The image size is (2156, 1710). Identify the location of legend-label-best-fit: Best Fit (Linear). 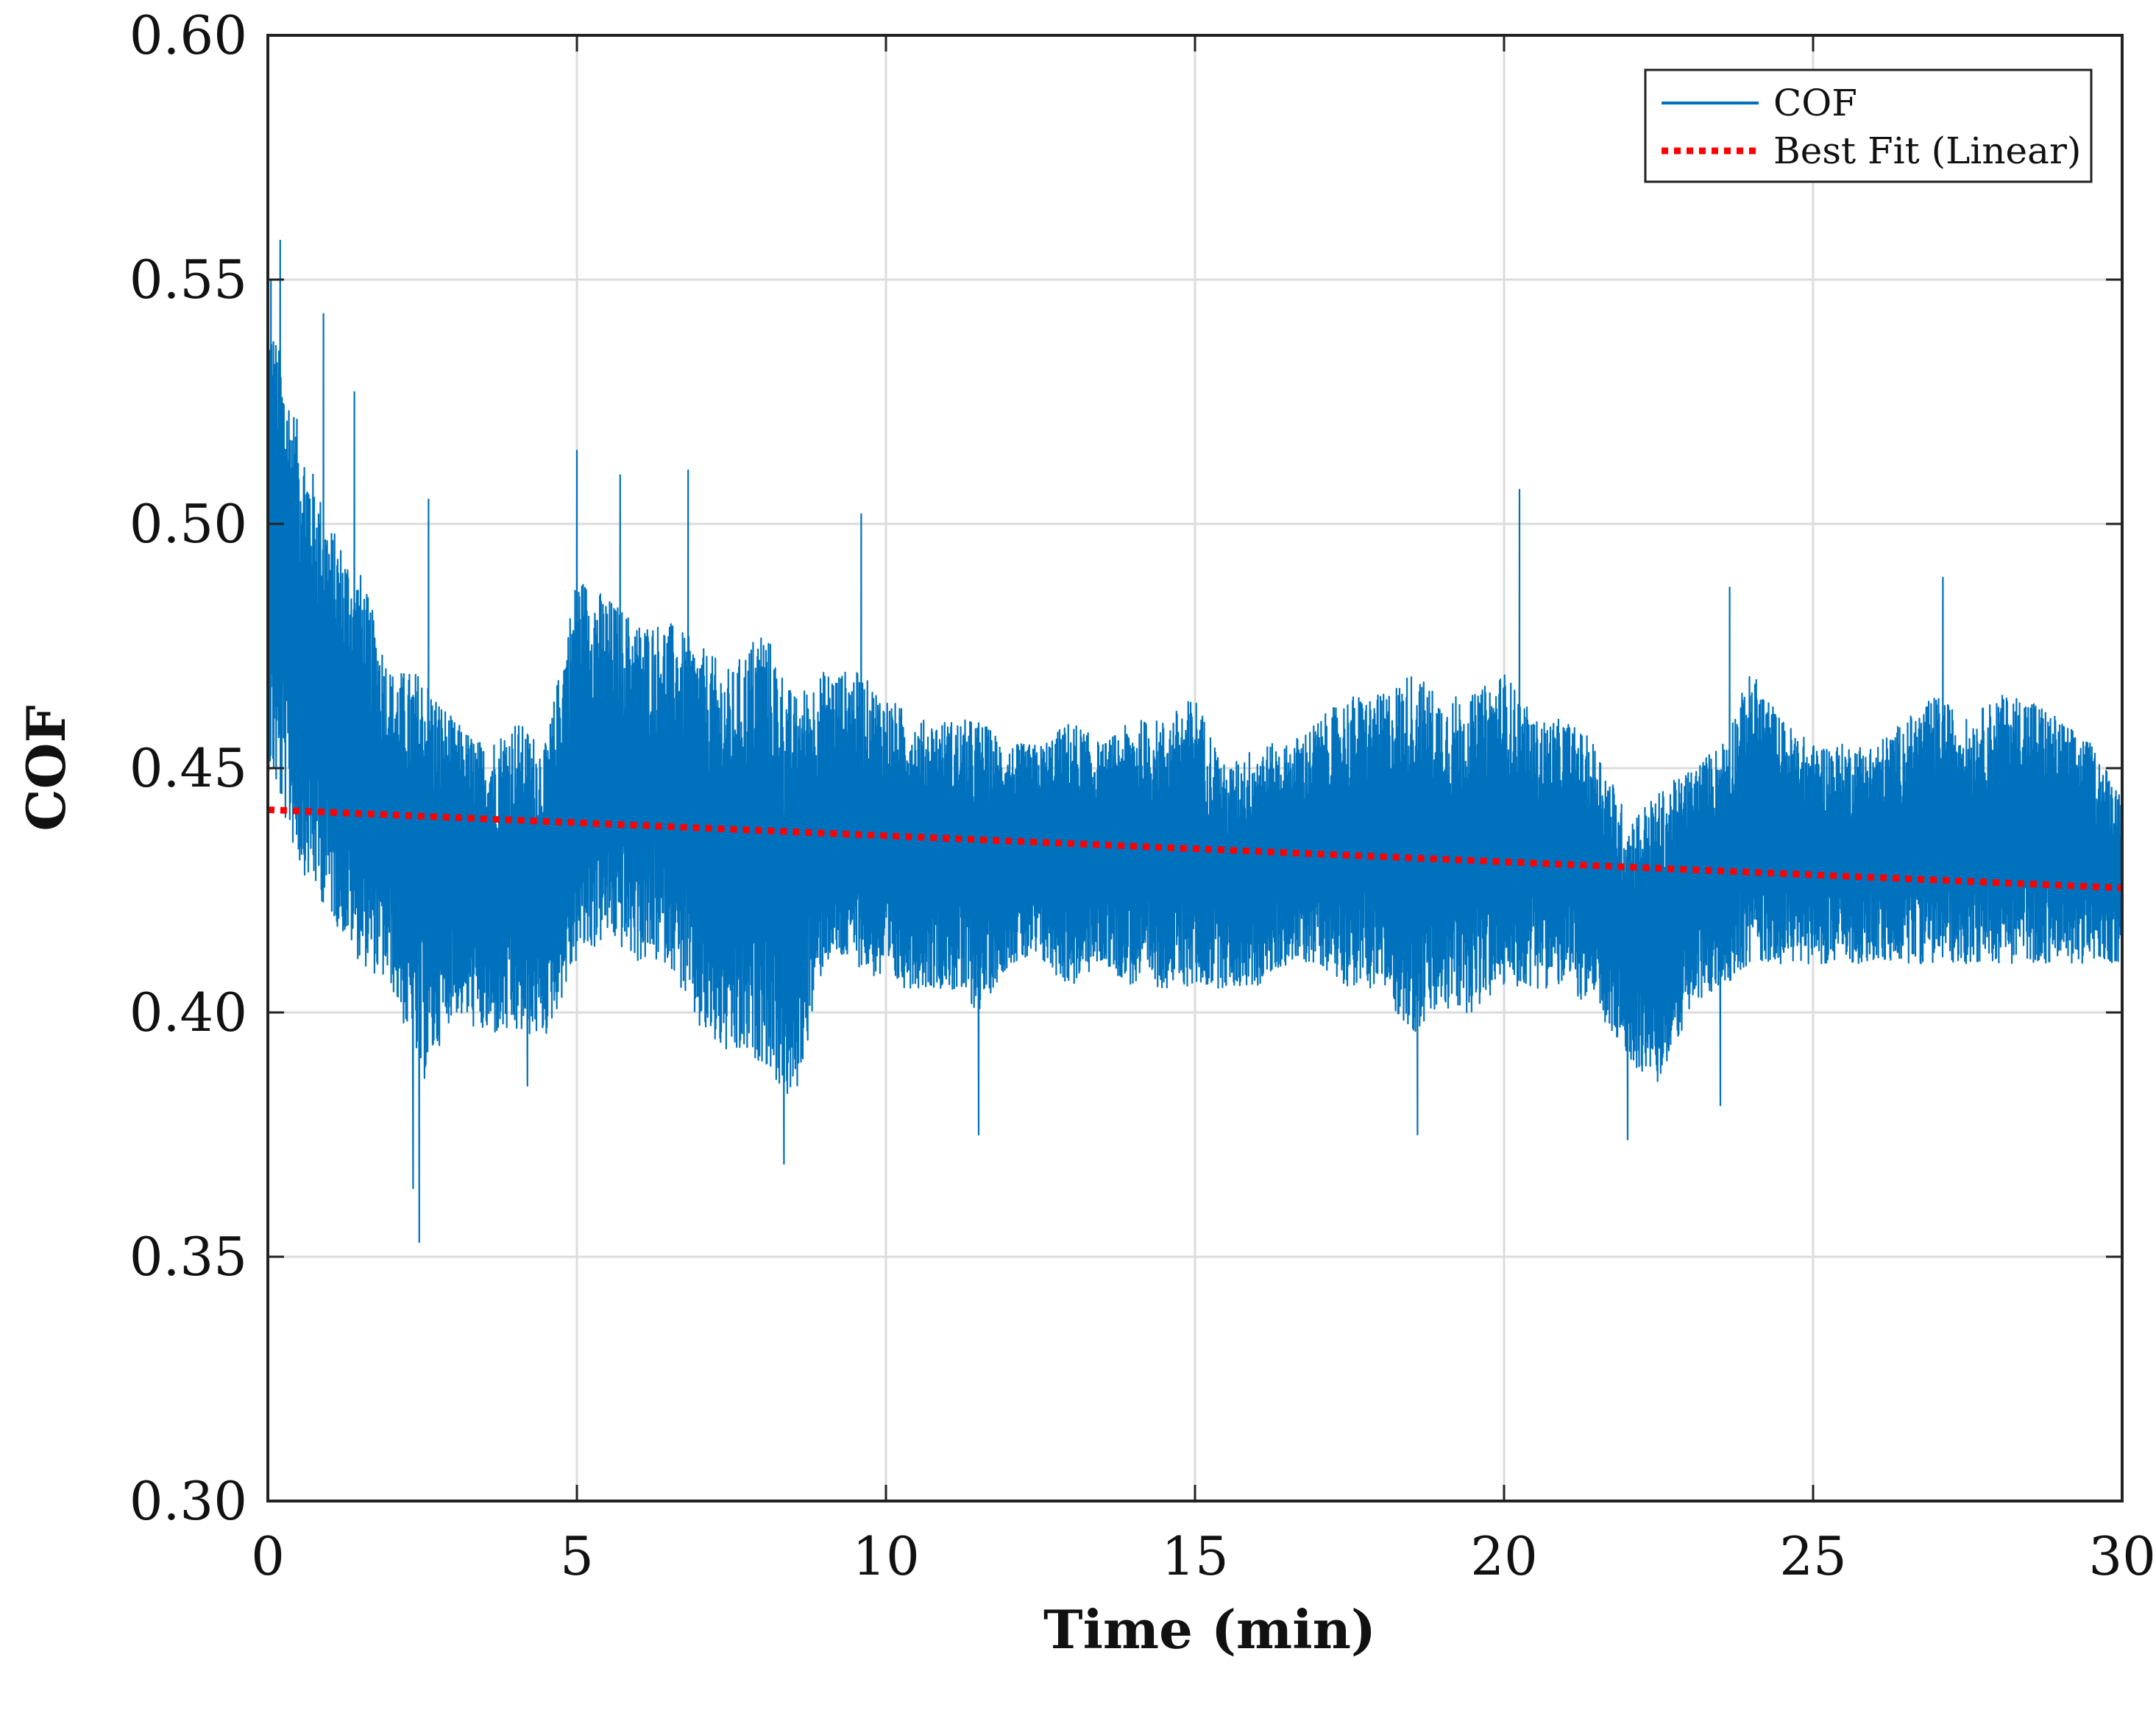
(1927, 151).